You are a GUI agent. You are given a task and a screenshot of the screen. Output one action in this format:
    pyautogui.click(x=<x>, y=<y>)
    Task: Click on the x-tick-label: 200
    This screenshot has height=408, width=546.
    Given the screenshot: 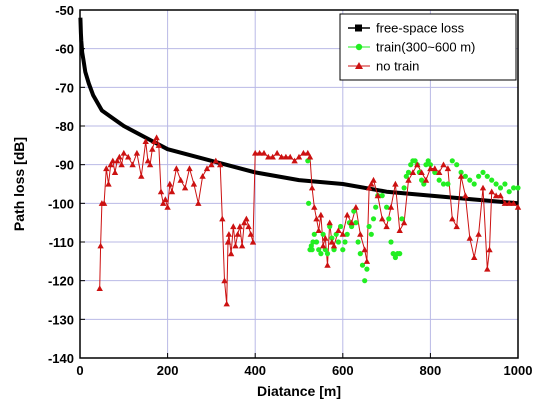 What is the action you would take?
    pyautogui.click(x=168, y=370)
    